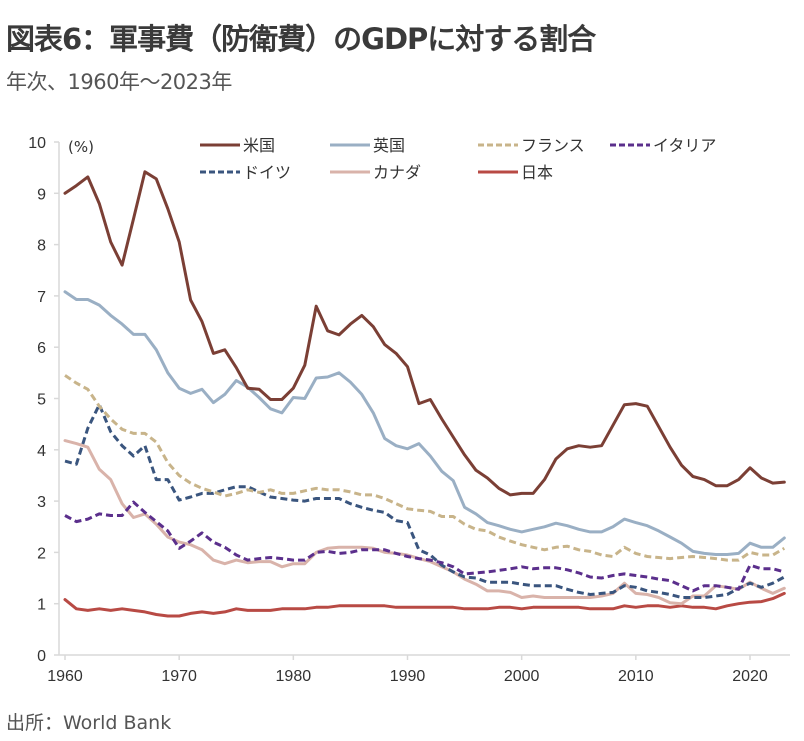 Image resolution: width=804 pixels, height=741 pixels. I want to click on y-tick-label: 5, so click(41, 400).